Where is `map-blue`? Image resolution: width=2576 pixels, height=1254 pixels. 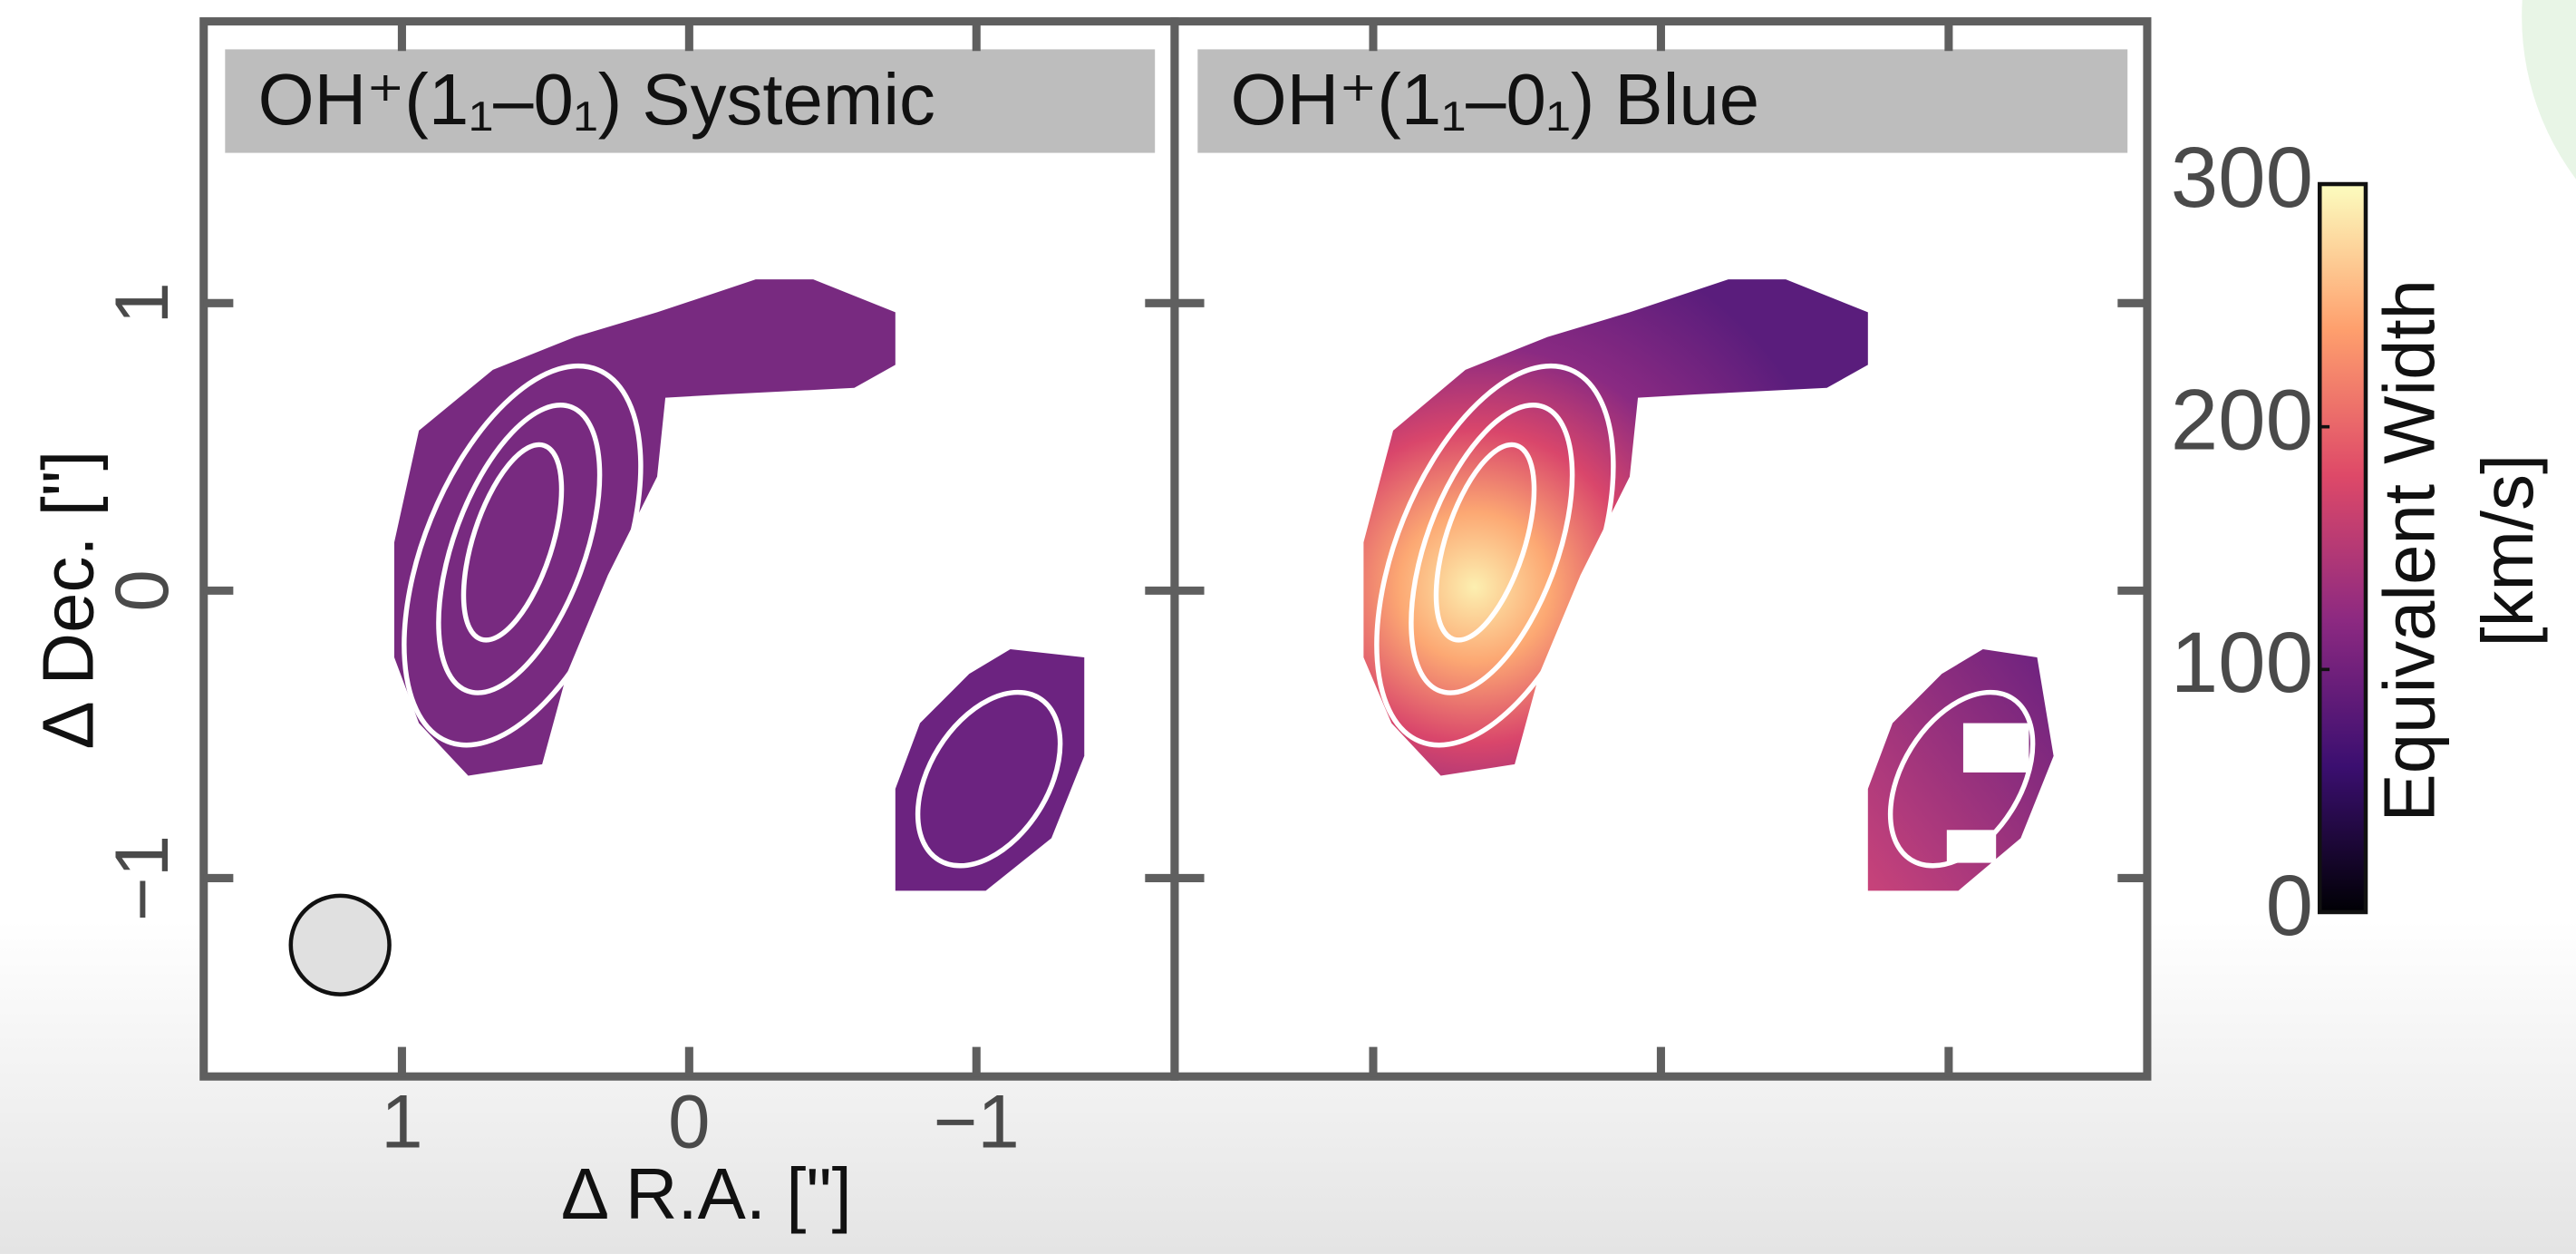
map-blue is located at coordinates (1708, 585).